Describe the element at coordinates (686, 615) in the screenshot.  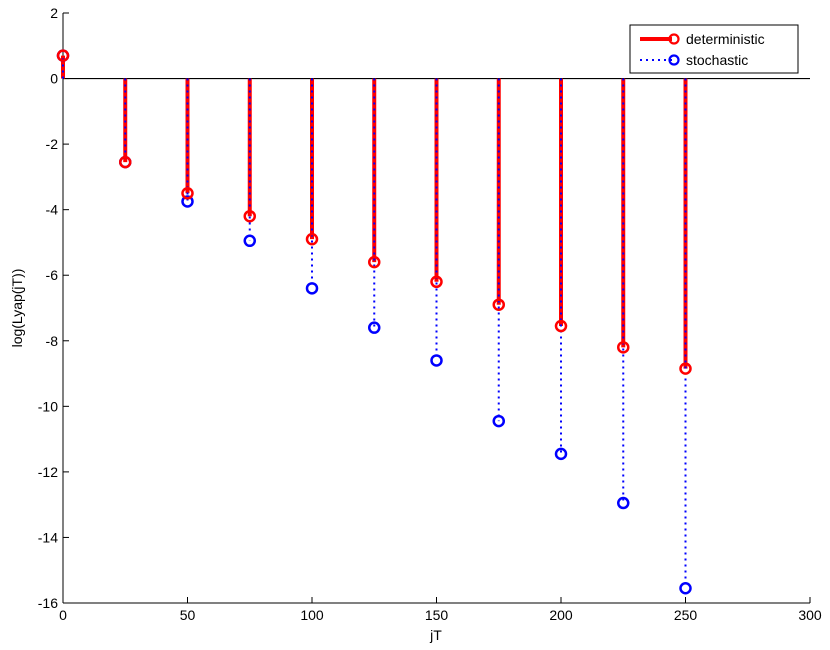
I see `x-tick-label: 250` at that location.